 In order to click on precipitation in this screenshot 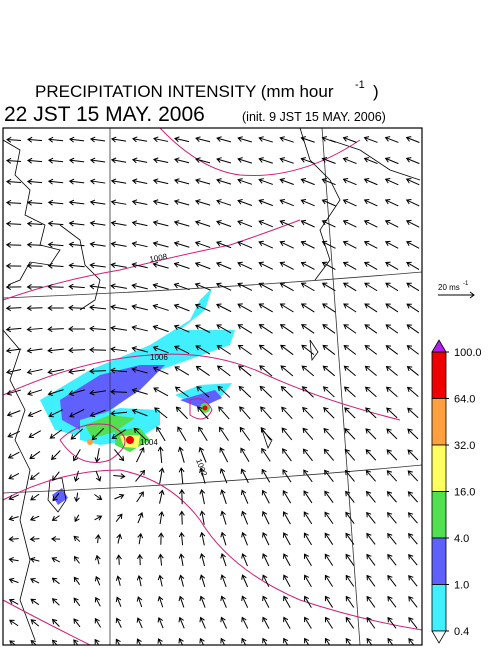, I will do `click(137, 396)`.